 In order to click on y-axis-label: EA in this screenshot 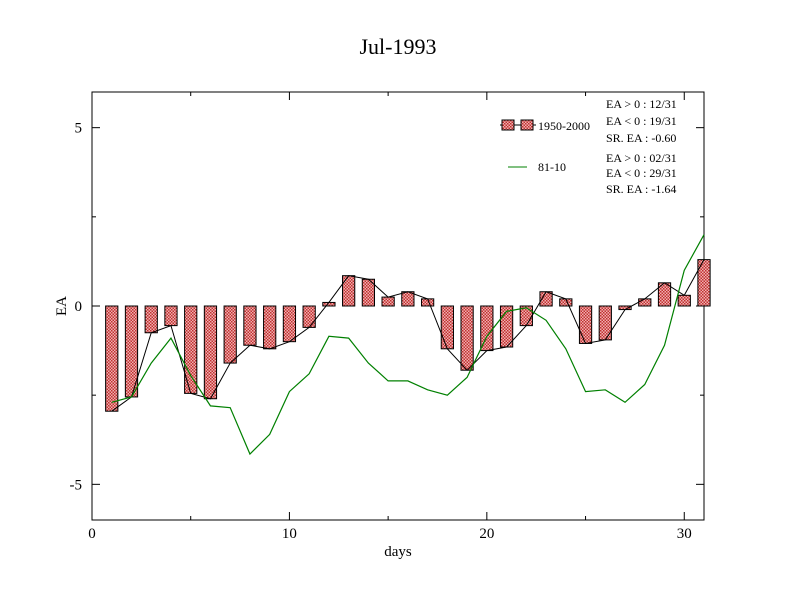, I will do `click(62, 306)`.